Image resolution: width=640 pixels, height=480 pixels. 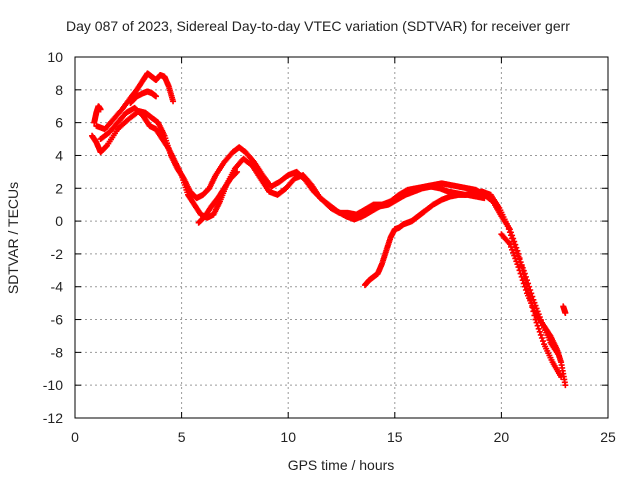 I want to click on x-tick-label: 20, so click(x=502, y=437).